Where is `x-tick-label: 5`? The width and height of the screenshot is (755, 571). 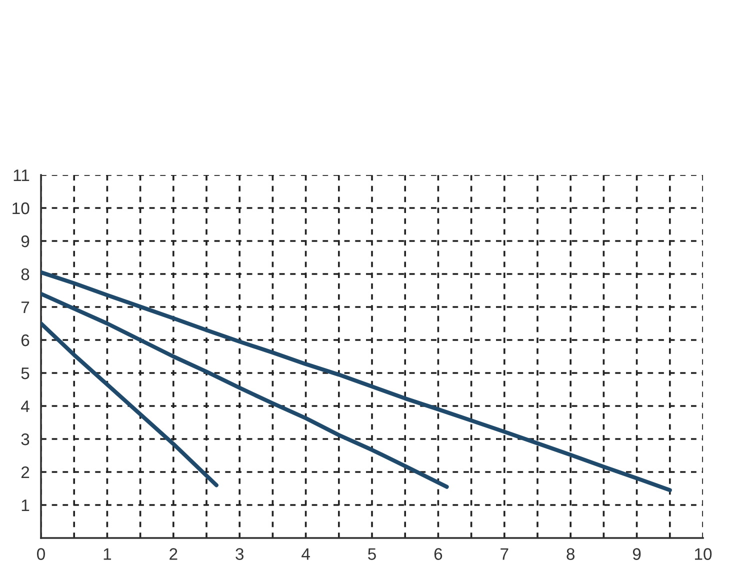
x-tick-label: 5 is located at coordinates (372, 554).